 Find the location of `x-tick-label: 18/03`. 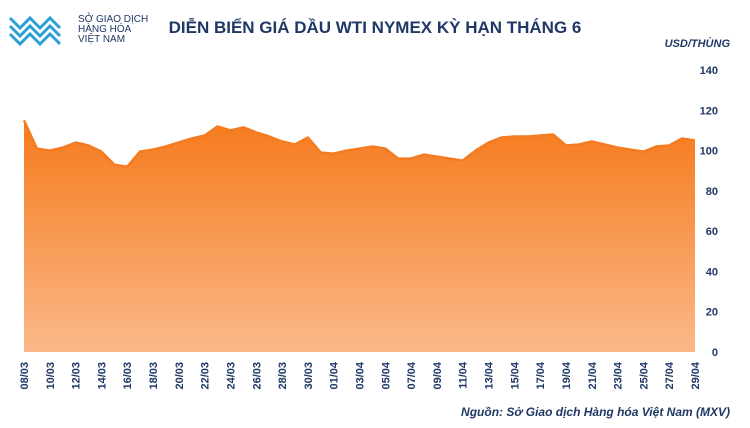

x-tick-label: 18/03 is located at coordinates (154, 376).